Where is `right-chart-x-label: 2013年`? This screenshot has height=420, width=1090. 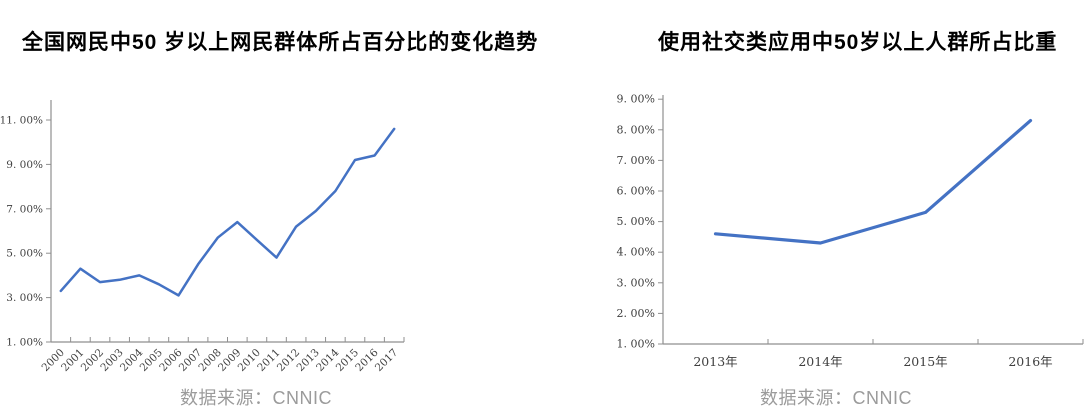 right-chart-x-label: 2013年 is located at coordinates (715, 361).